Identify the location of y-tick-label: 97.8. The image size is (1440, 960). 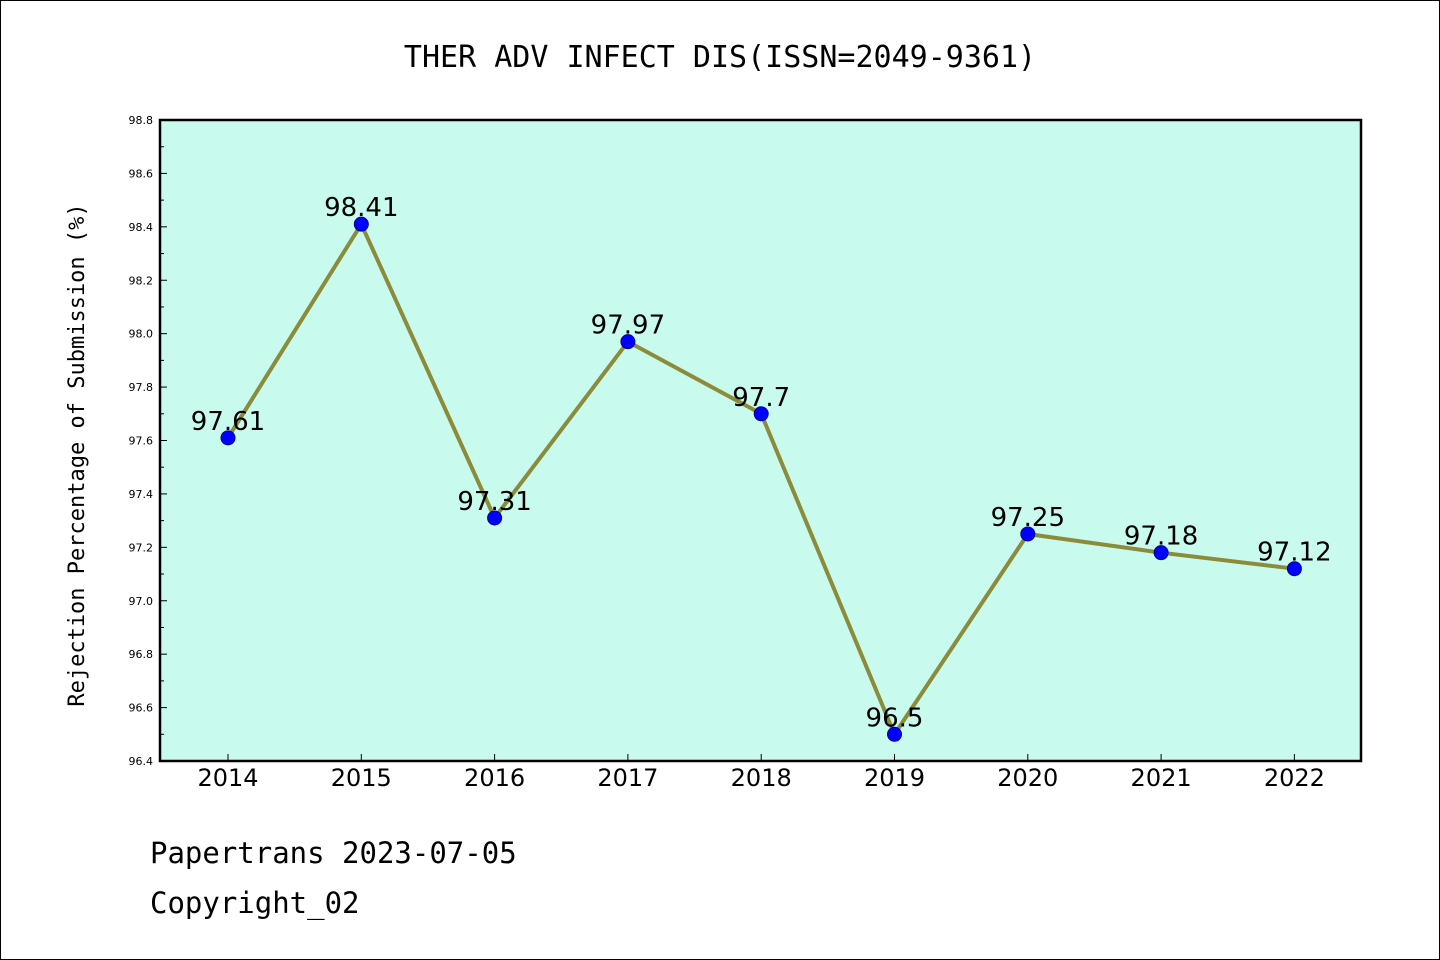
(141, 387).